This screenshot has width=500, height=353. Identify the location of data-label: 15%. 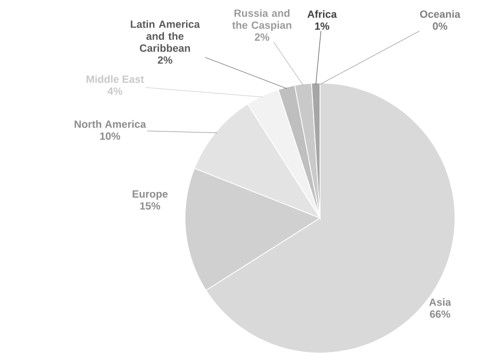
(150, 206).